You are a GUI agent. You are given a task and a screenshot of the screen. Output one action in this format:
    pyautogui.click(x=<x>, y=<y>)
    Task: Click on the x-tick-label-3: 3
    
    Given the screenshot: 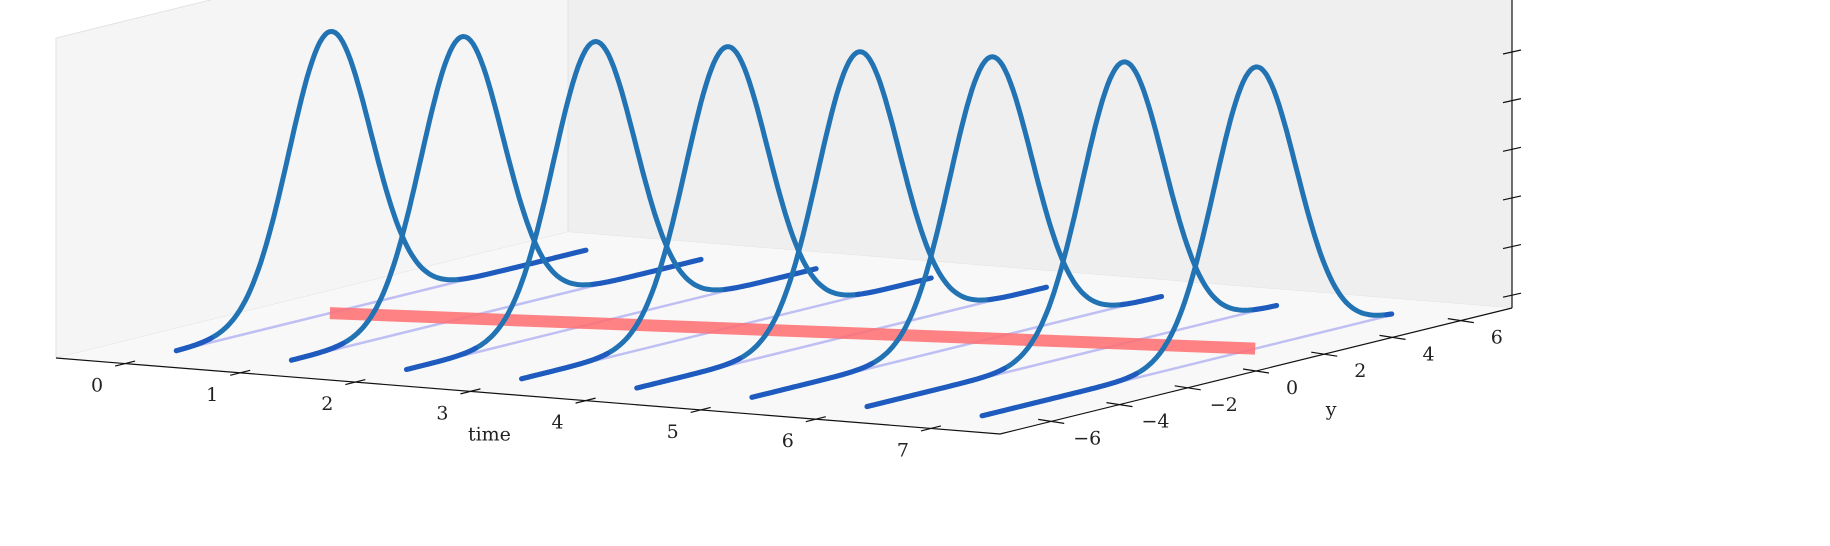 What is the action you would take?
    pyautogui.click(x=442, y=413)
    